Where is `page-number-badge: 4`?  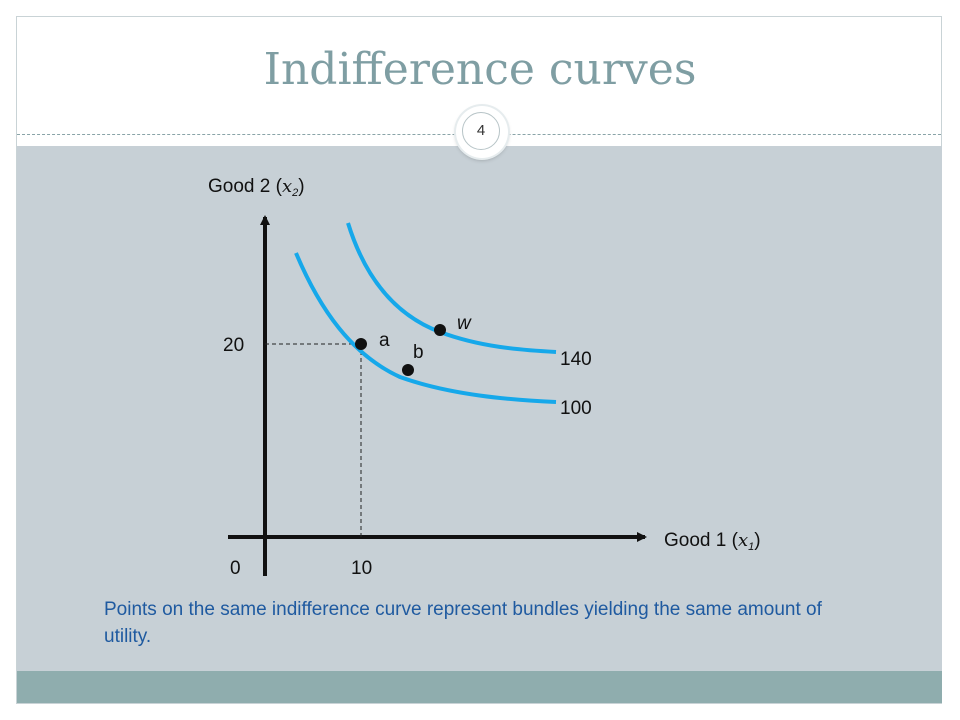
page-number-badge: 4 is located at coordinates (482, 132).